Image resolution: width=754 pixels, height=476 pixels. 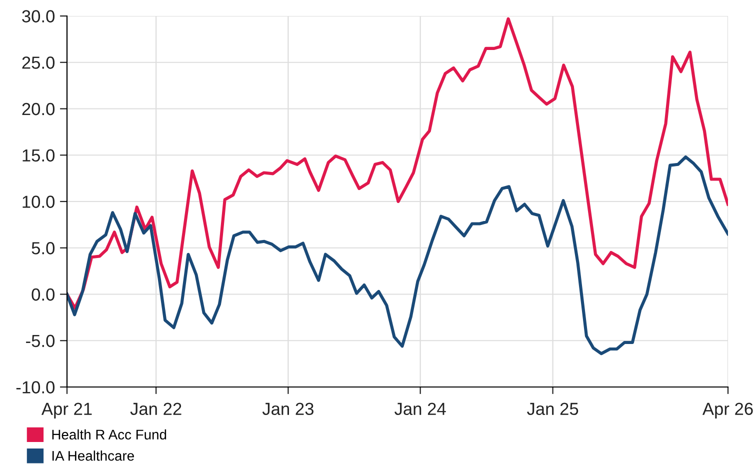 I want to click on x-tick-label: Jan 23, so click(x=288, y=409).